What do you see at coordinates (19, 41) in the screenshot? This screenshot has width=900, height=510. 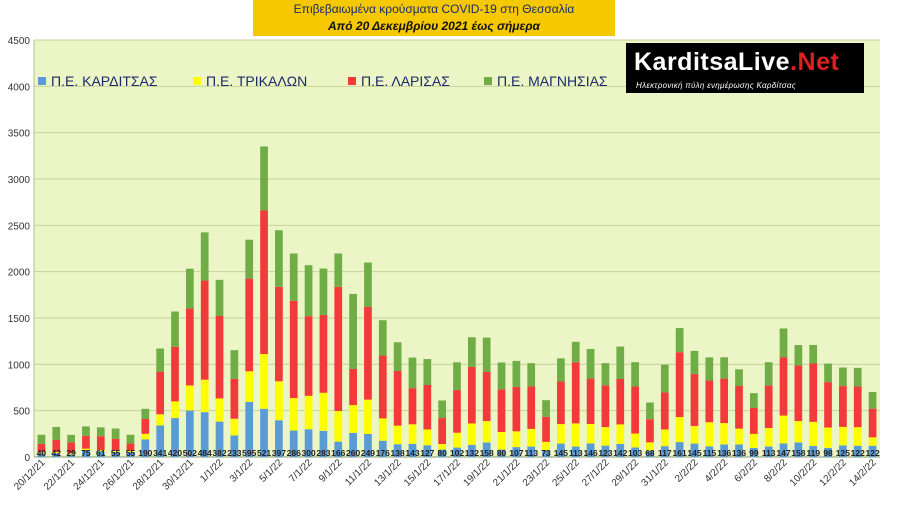 I see `y-tick-label: 4500` at bounding box center [19, 41].